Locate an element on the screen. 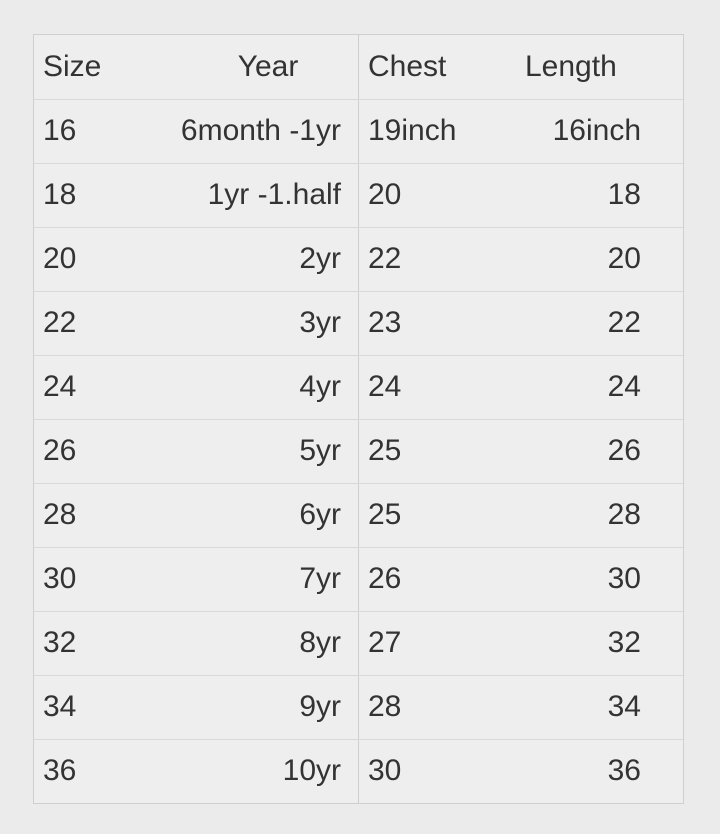  table-cell: 8yr is located at coordinates (320, 642).